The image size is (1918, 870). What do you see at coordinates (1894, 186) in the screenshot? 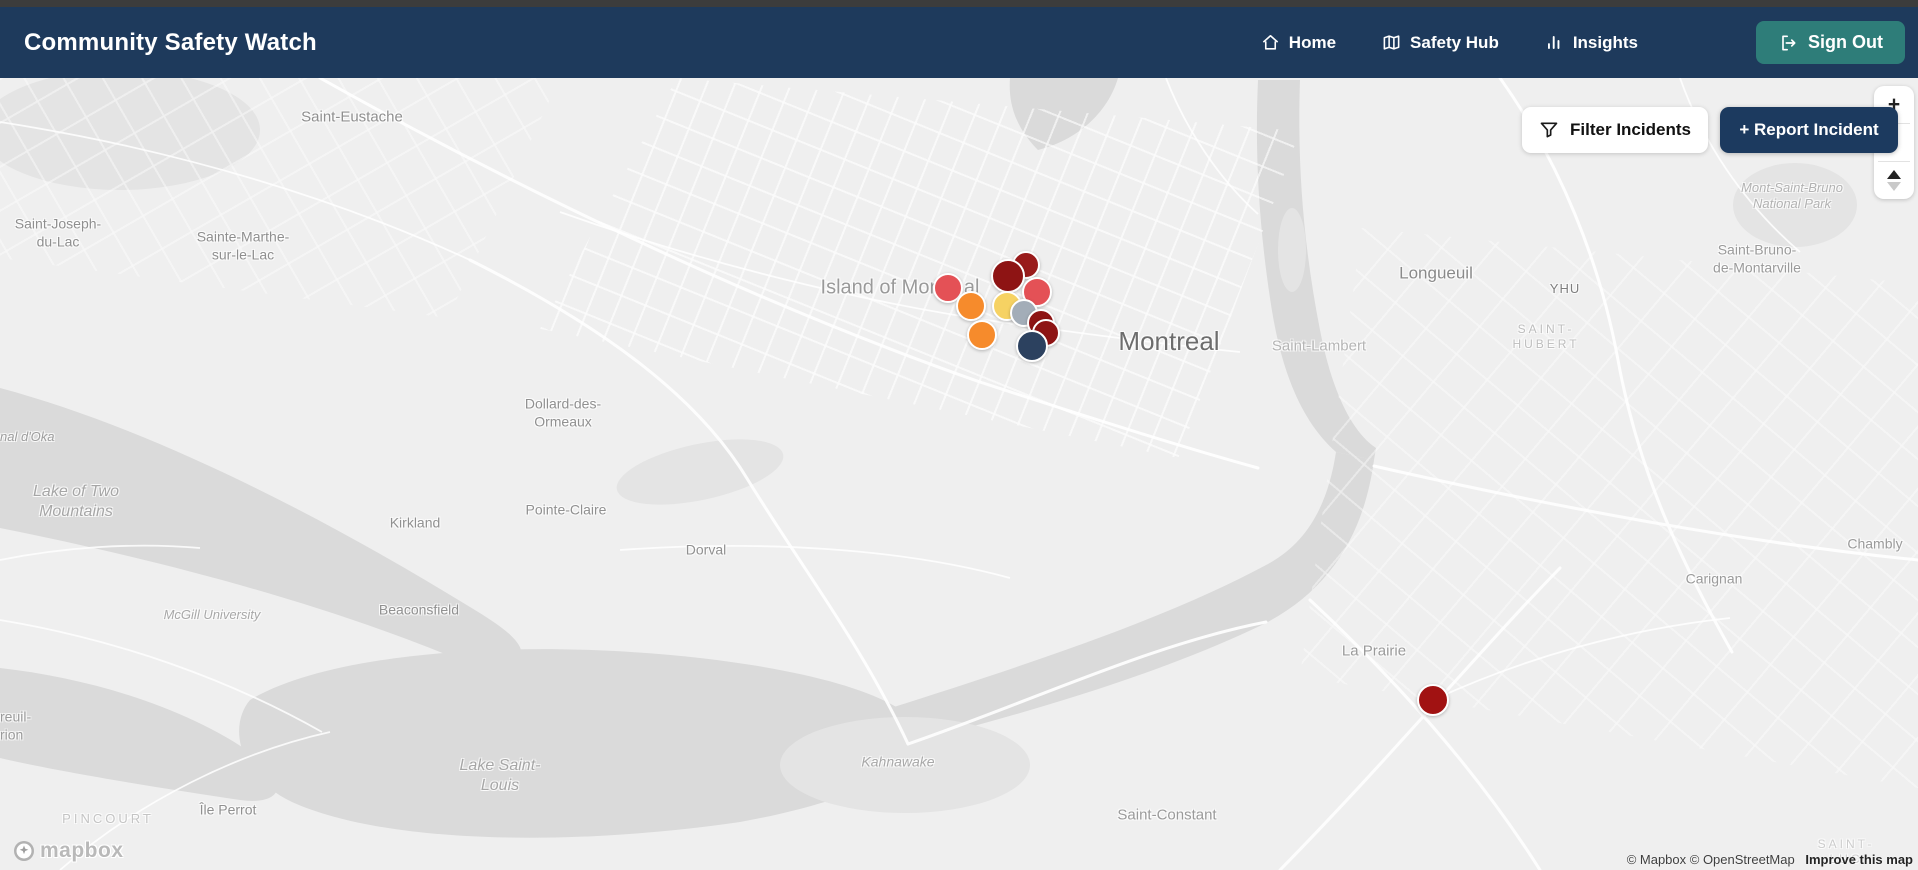
I see `arrow-down-icon` at bounding box center [1894, 186].